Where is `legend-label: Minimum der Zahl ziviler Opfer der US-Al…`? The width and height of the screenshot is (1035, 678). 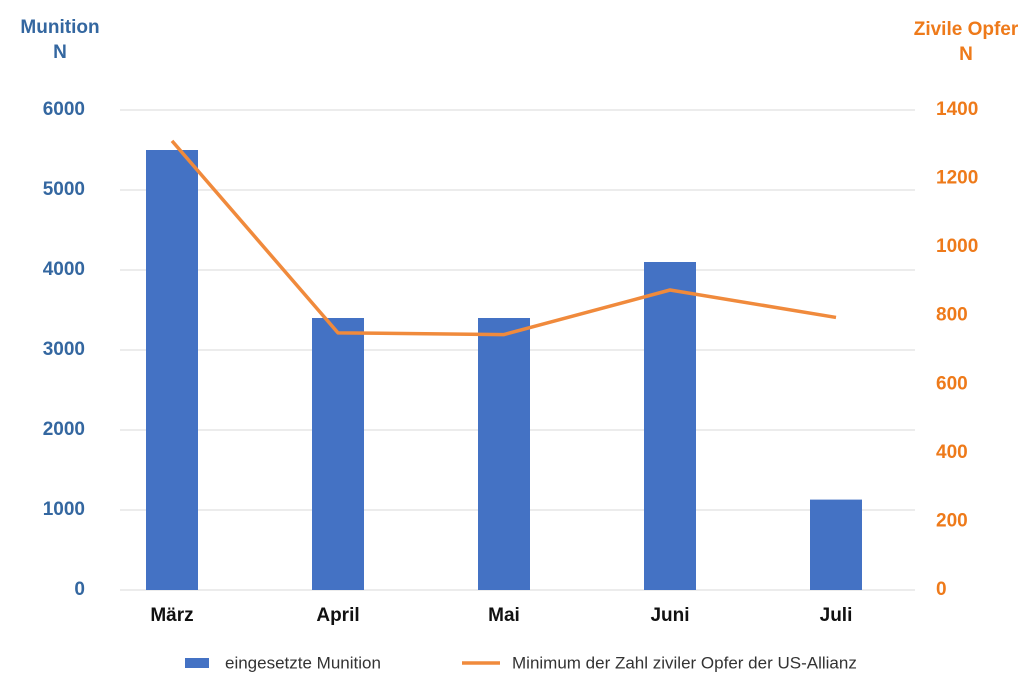
legend-label: Minimum der Zahl ziviler Opfer der US-Al… is located at coordinates (684, 662).